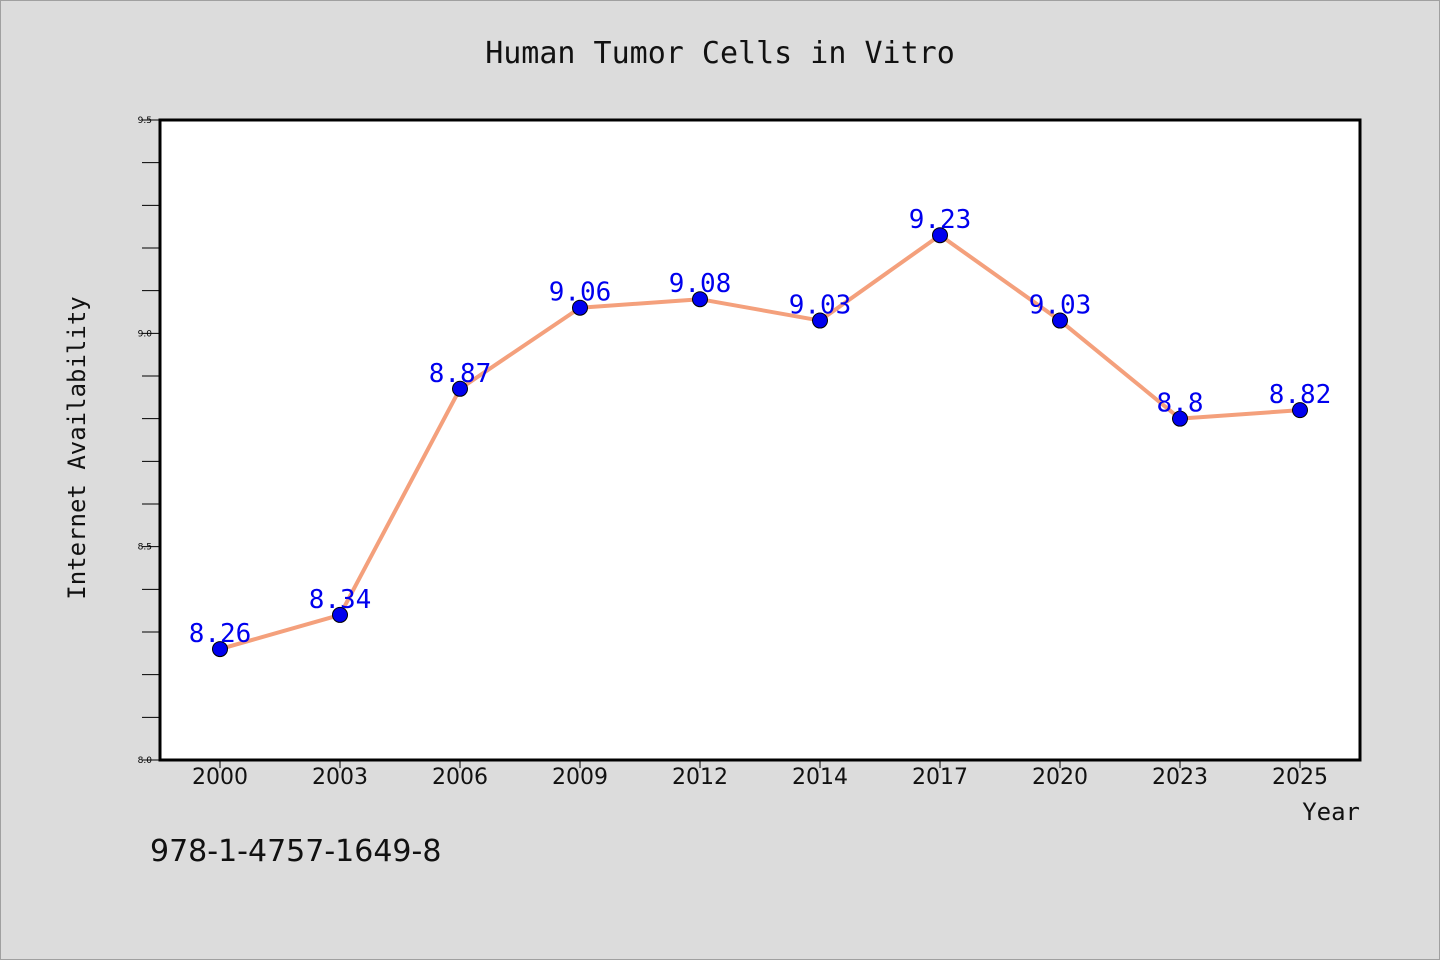 The image size is (1440, 960). What do you see at coordinates (145, 761) in the screenshot?
I see `y-tick-label: 8.0` at bounding box center [145, 761].